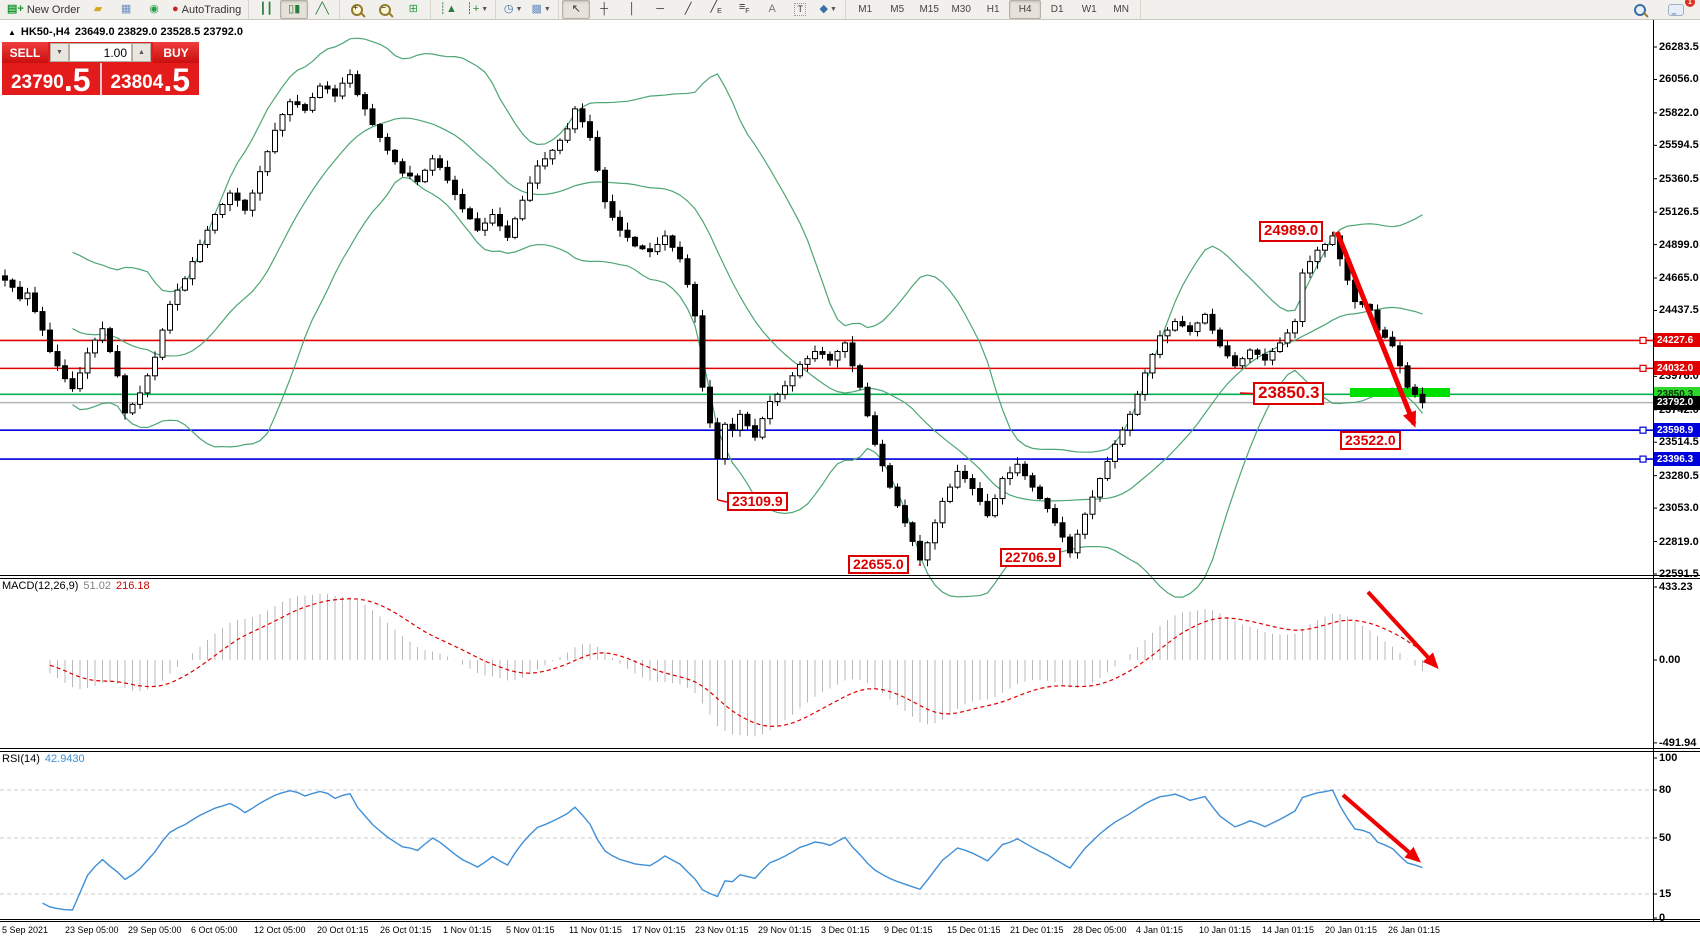  Describe the element at coordinates (52, 79) in the screenshot. I see `sell-price: 23790 .5` at that location.